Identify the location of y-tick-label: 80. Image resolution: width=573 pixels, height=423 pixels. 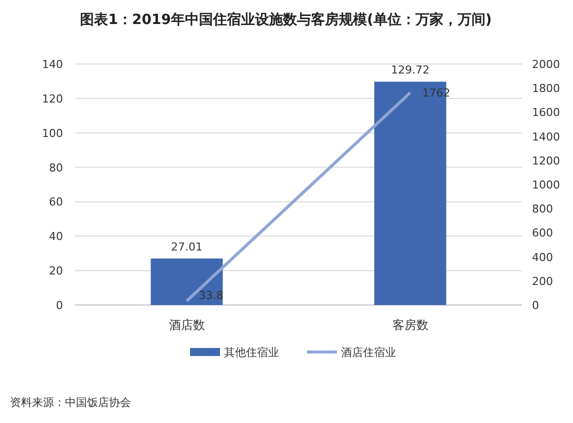
(56, 167).